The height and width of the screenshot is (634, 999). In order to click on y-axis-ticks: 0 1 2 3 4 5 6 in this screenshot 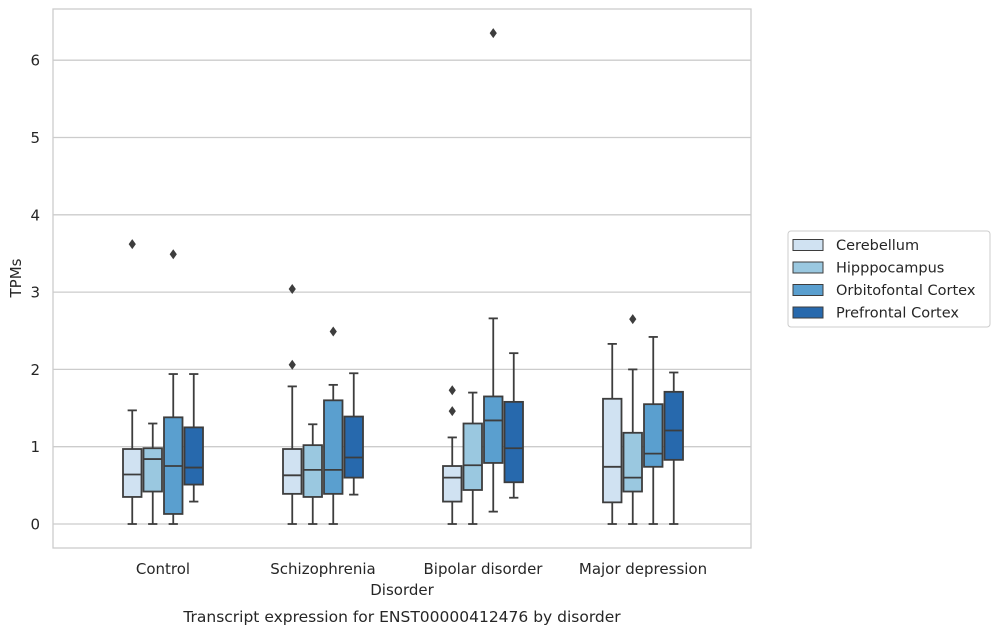, I will do `click(35, 293)`.